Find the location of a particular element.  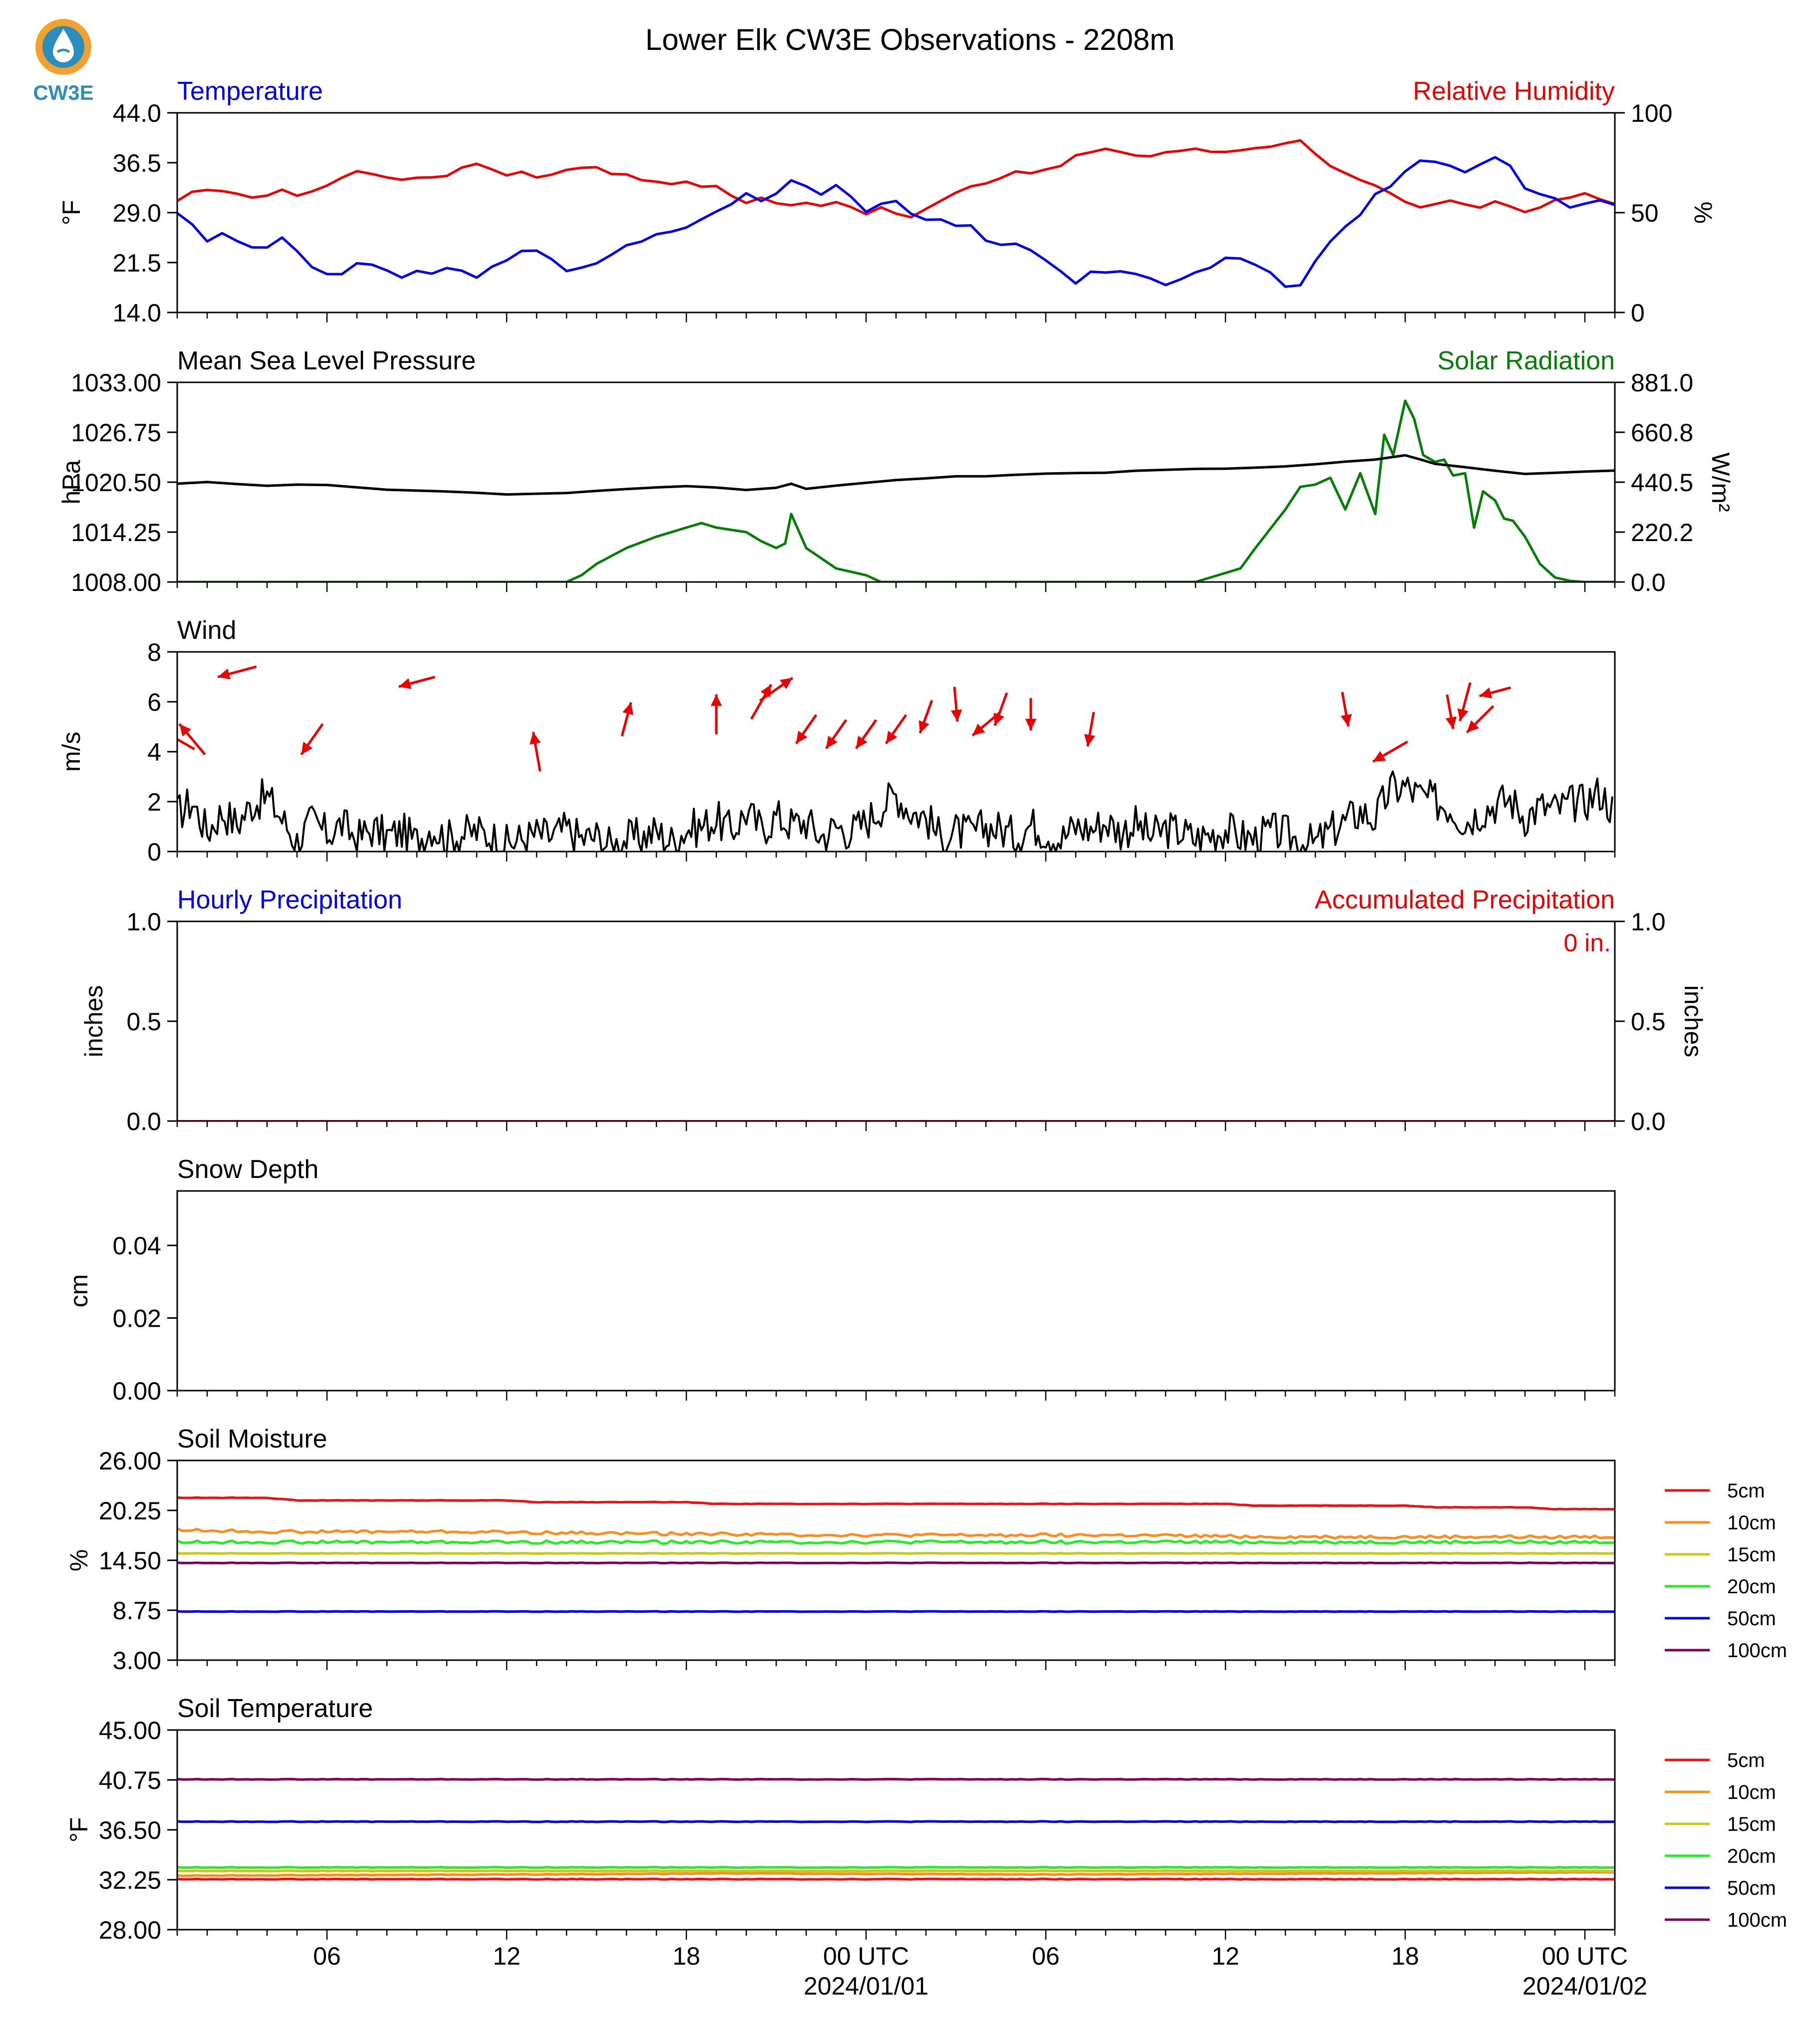

y-tick-label-right: 50 is located at coordinates (1645, 213).